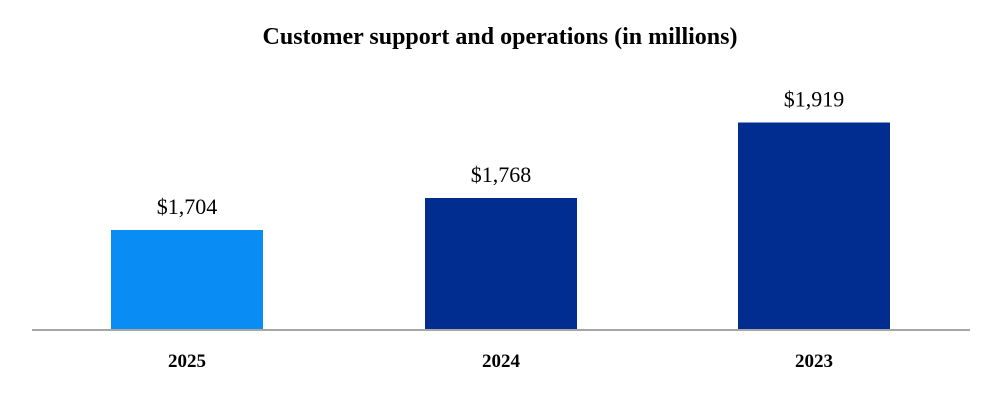 The image size is (1000, 400). I want to click on data-label-2024: $1,768, so click(501, 174).